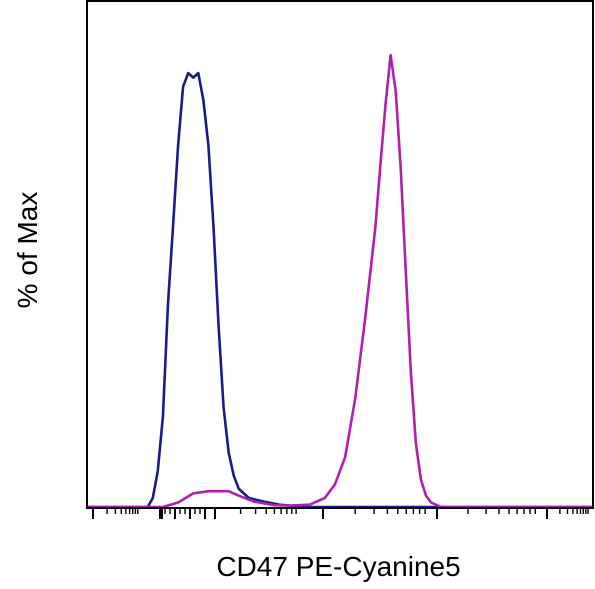  Describe the element at coordinates (338, 566) in the screenshot. I see `x-axis-title: CD47 PE-Cyanine5` at that location.